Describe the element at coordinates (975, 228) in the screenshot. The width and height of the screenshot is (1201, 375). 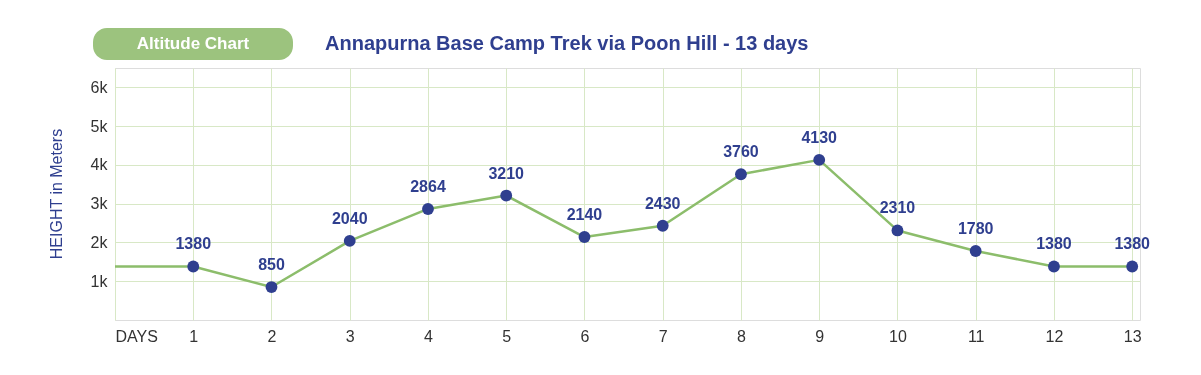
I see `data-label: 1780` at that location.